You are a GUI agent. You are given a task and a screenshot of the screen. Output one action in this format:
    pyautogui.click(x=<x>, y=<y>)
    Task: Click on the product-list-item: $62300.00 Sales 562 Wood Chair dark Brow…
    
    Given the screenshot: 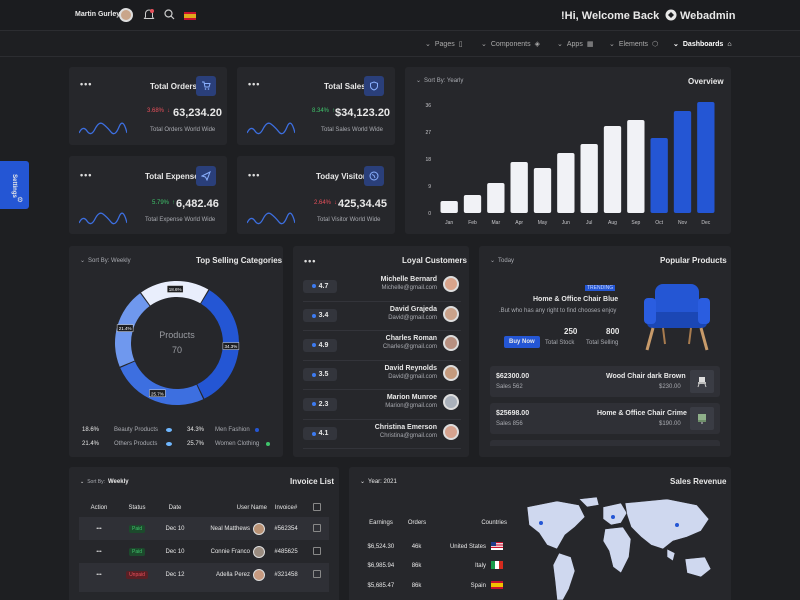 What is the action you would take?
    pyautogui.click(x=605, y=381)
    